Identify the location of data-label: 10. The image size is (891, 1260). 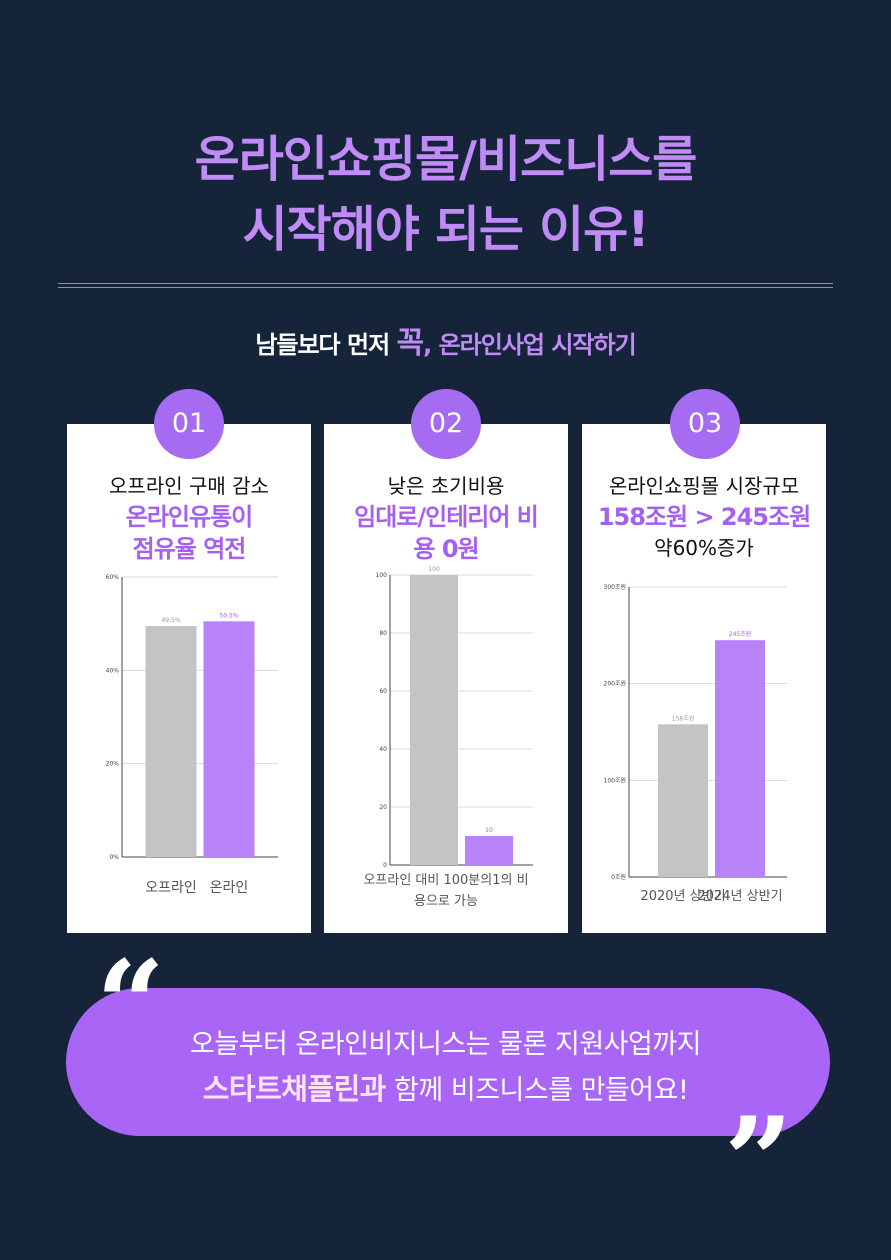
(489, 830).